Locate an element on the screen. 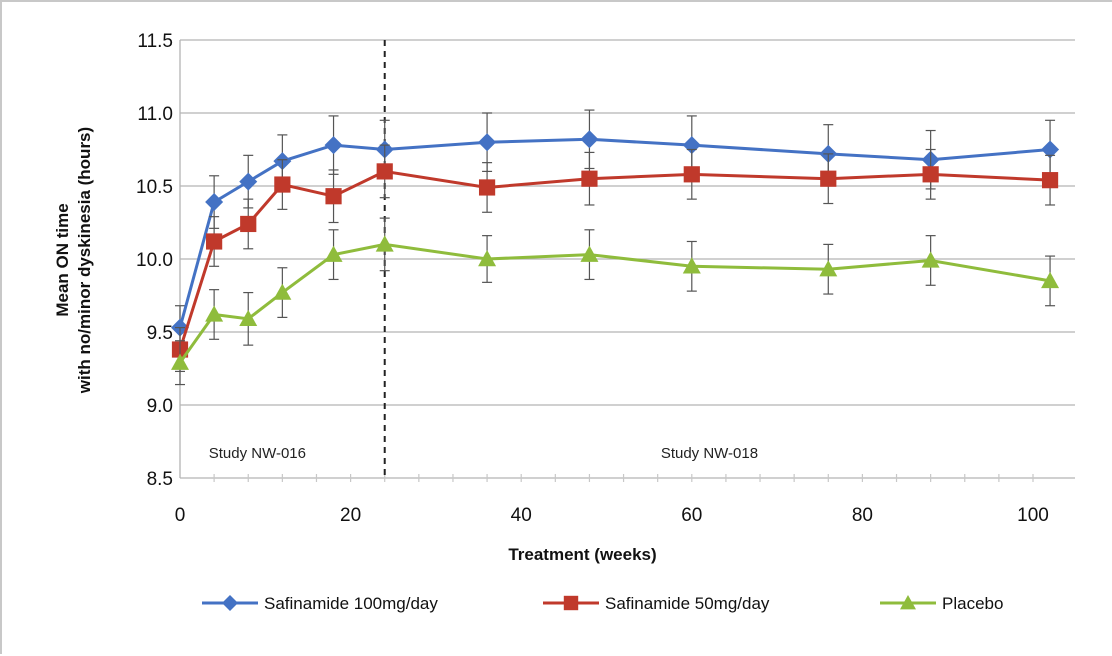 The image size is (1112, 656). study-phase-label: Study NW-016 is located at coordinates (257, 453).